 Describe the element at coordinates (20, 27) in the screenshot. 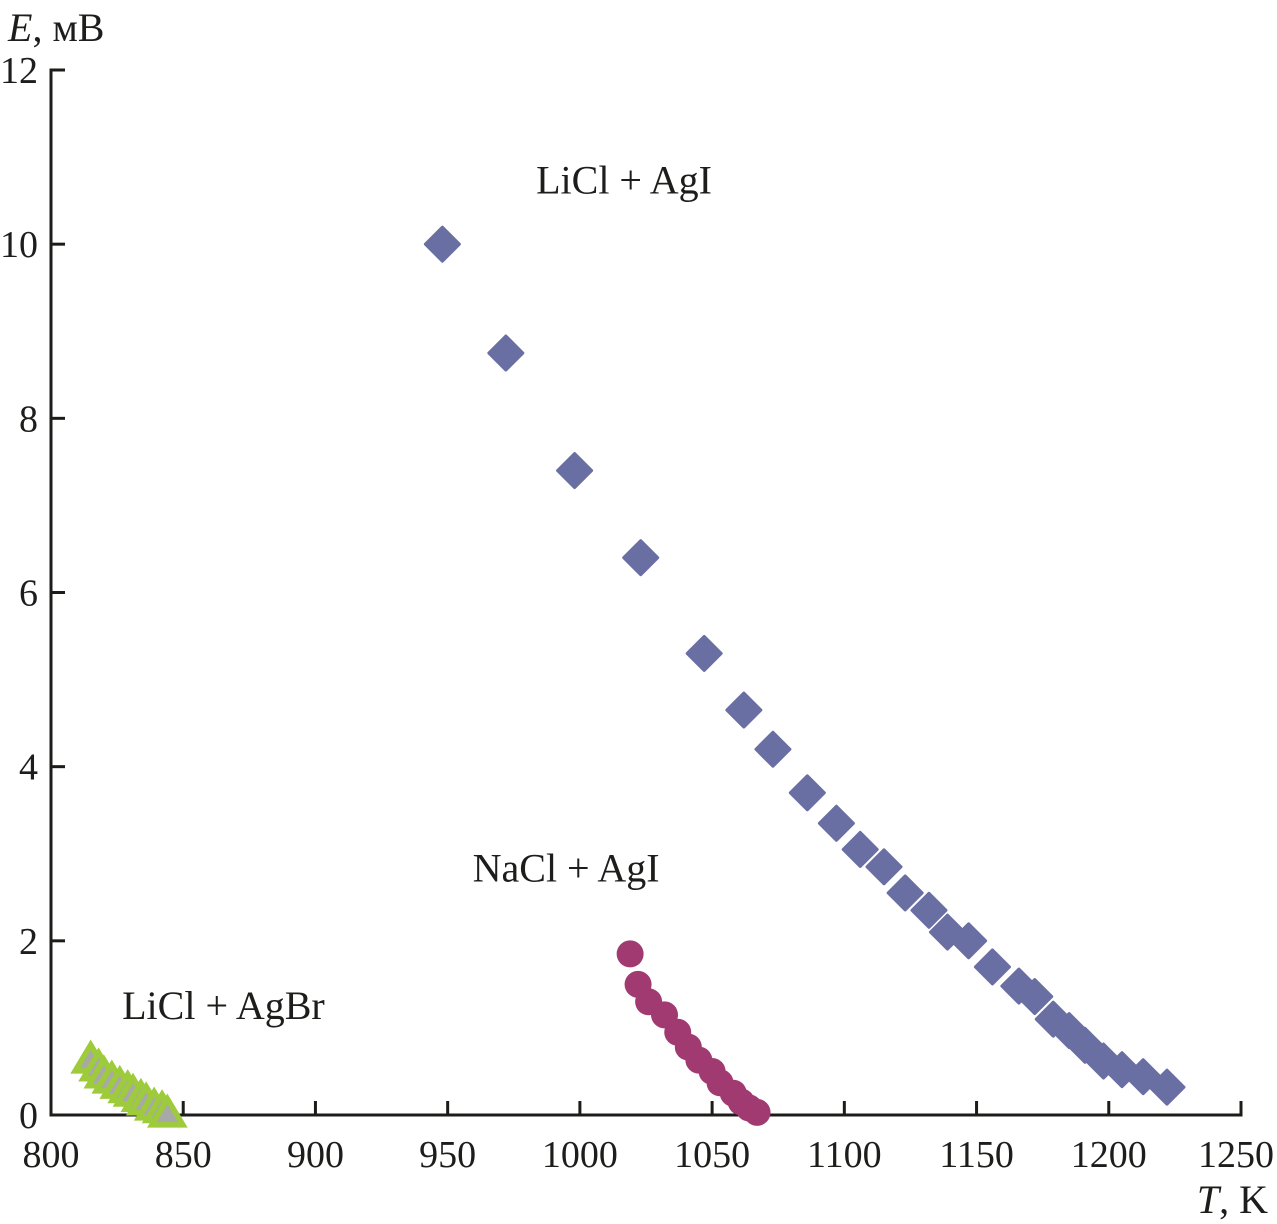

I see `y-axis-symbol: E` at that location.